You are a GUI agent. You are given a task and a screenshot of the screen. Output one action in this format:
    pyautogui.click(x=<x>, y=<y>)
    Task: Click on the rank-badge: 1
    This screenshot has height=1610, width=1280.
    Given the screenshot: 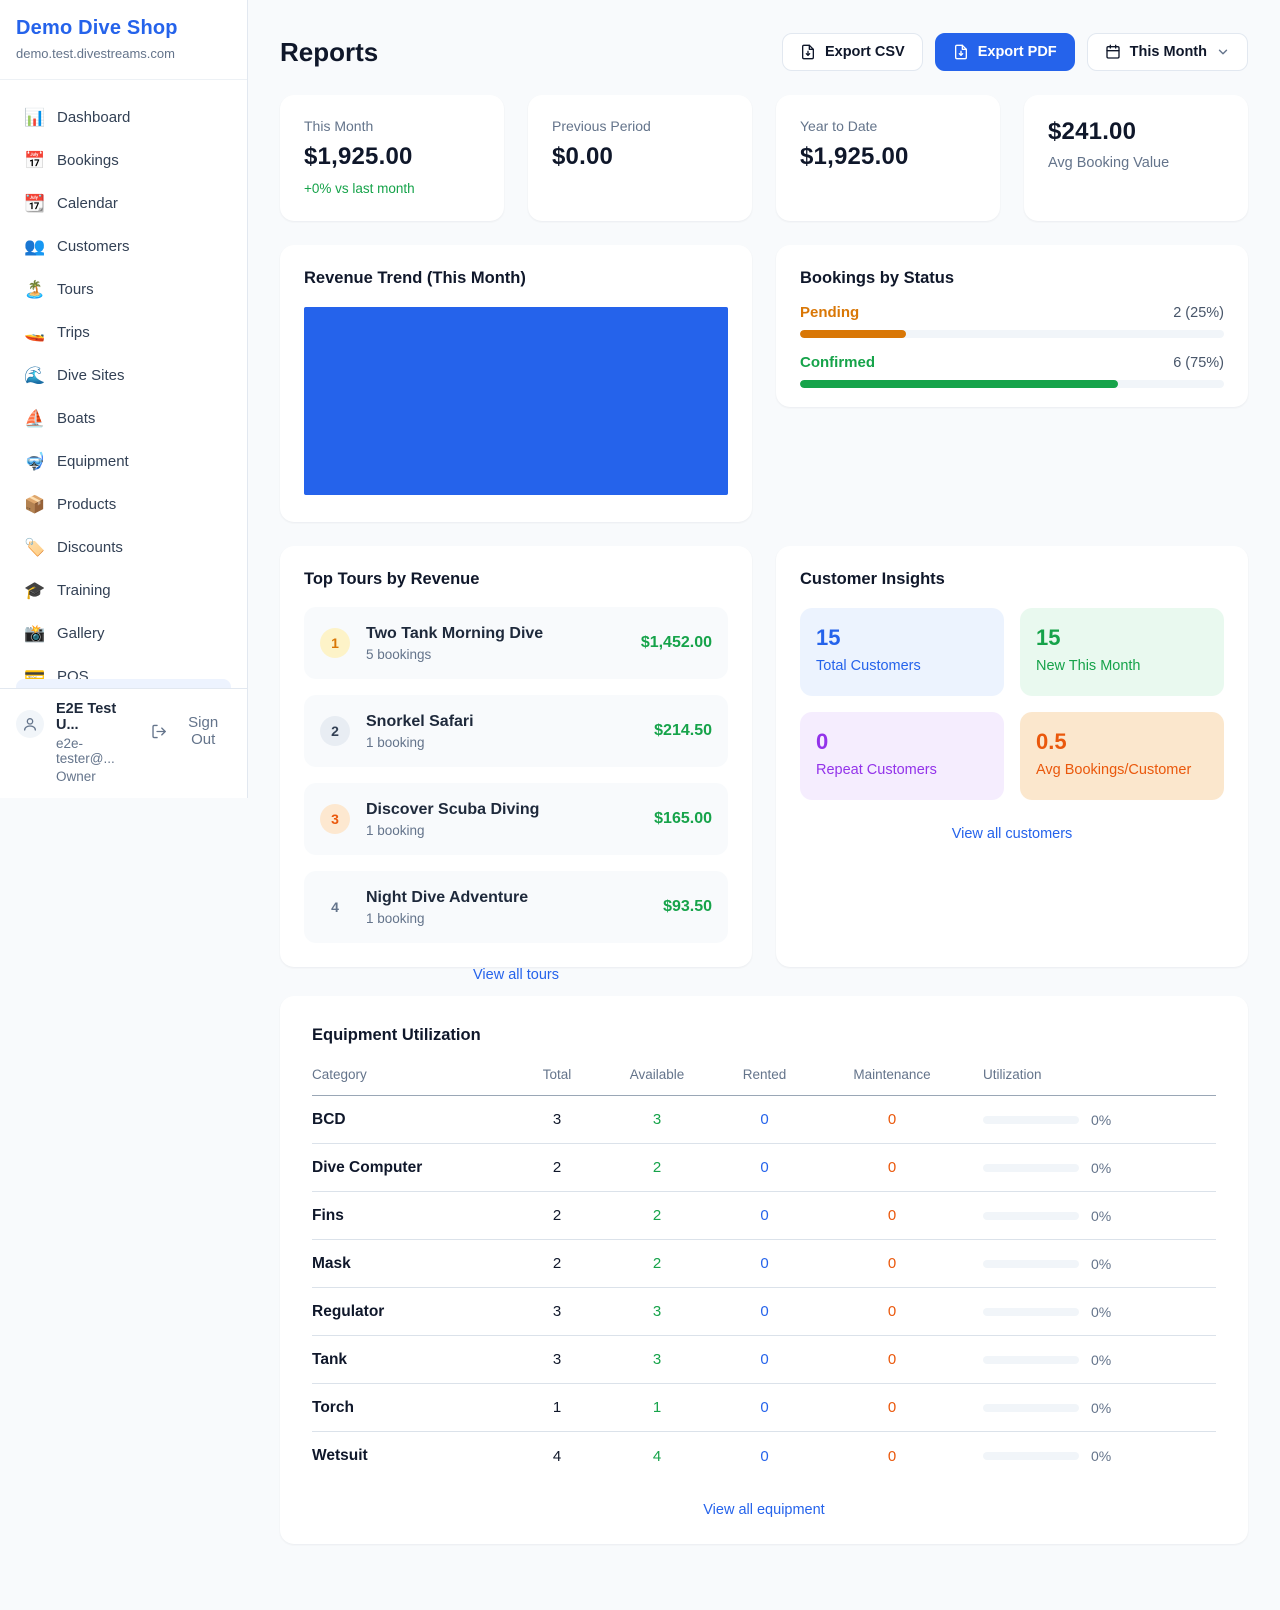 What is the action you would take?
    pyautogui.click(x=335, y=643)
    